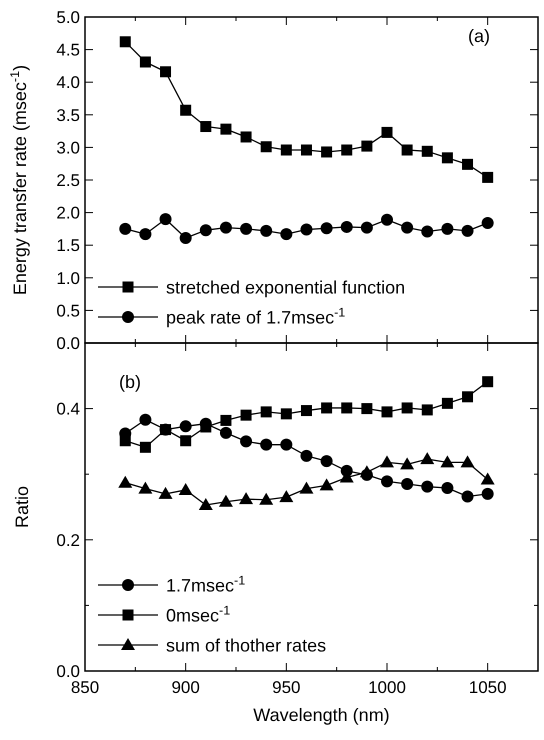 This screenshot has width=544, height=740. Describe the element at coordinates (68, 540) in the screenshot. I see `y-tick-label: 0.2` at that location.